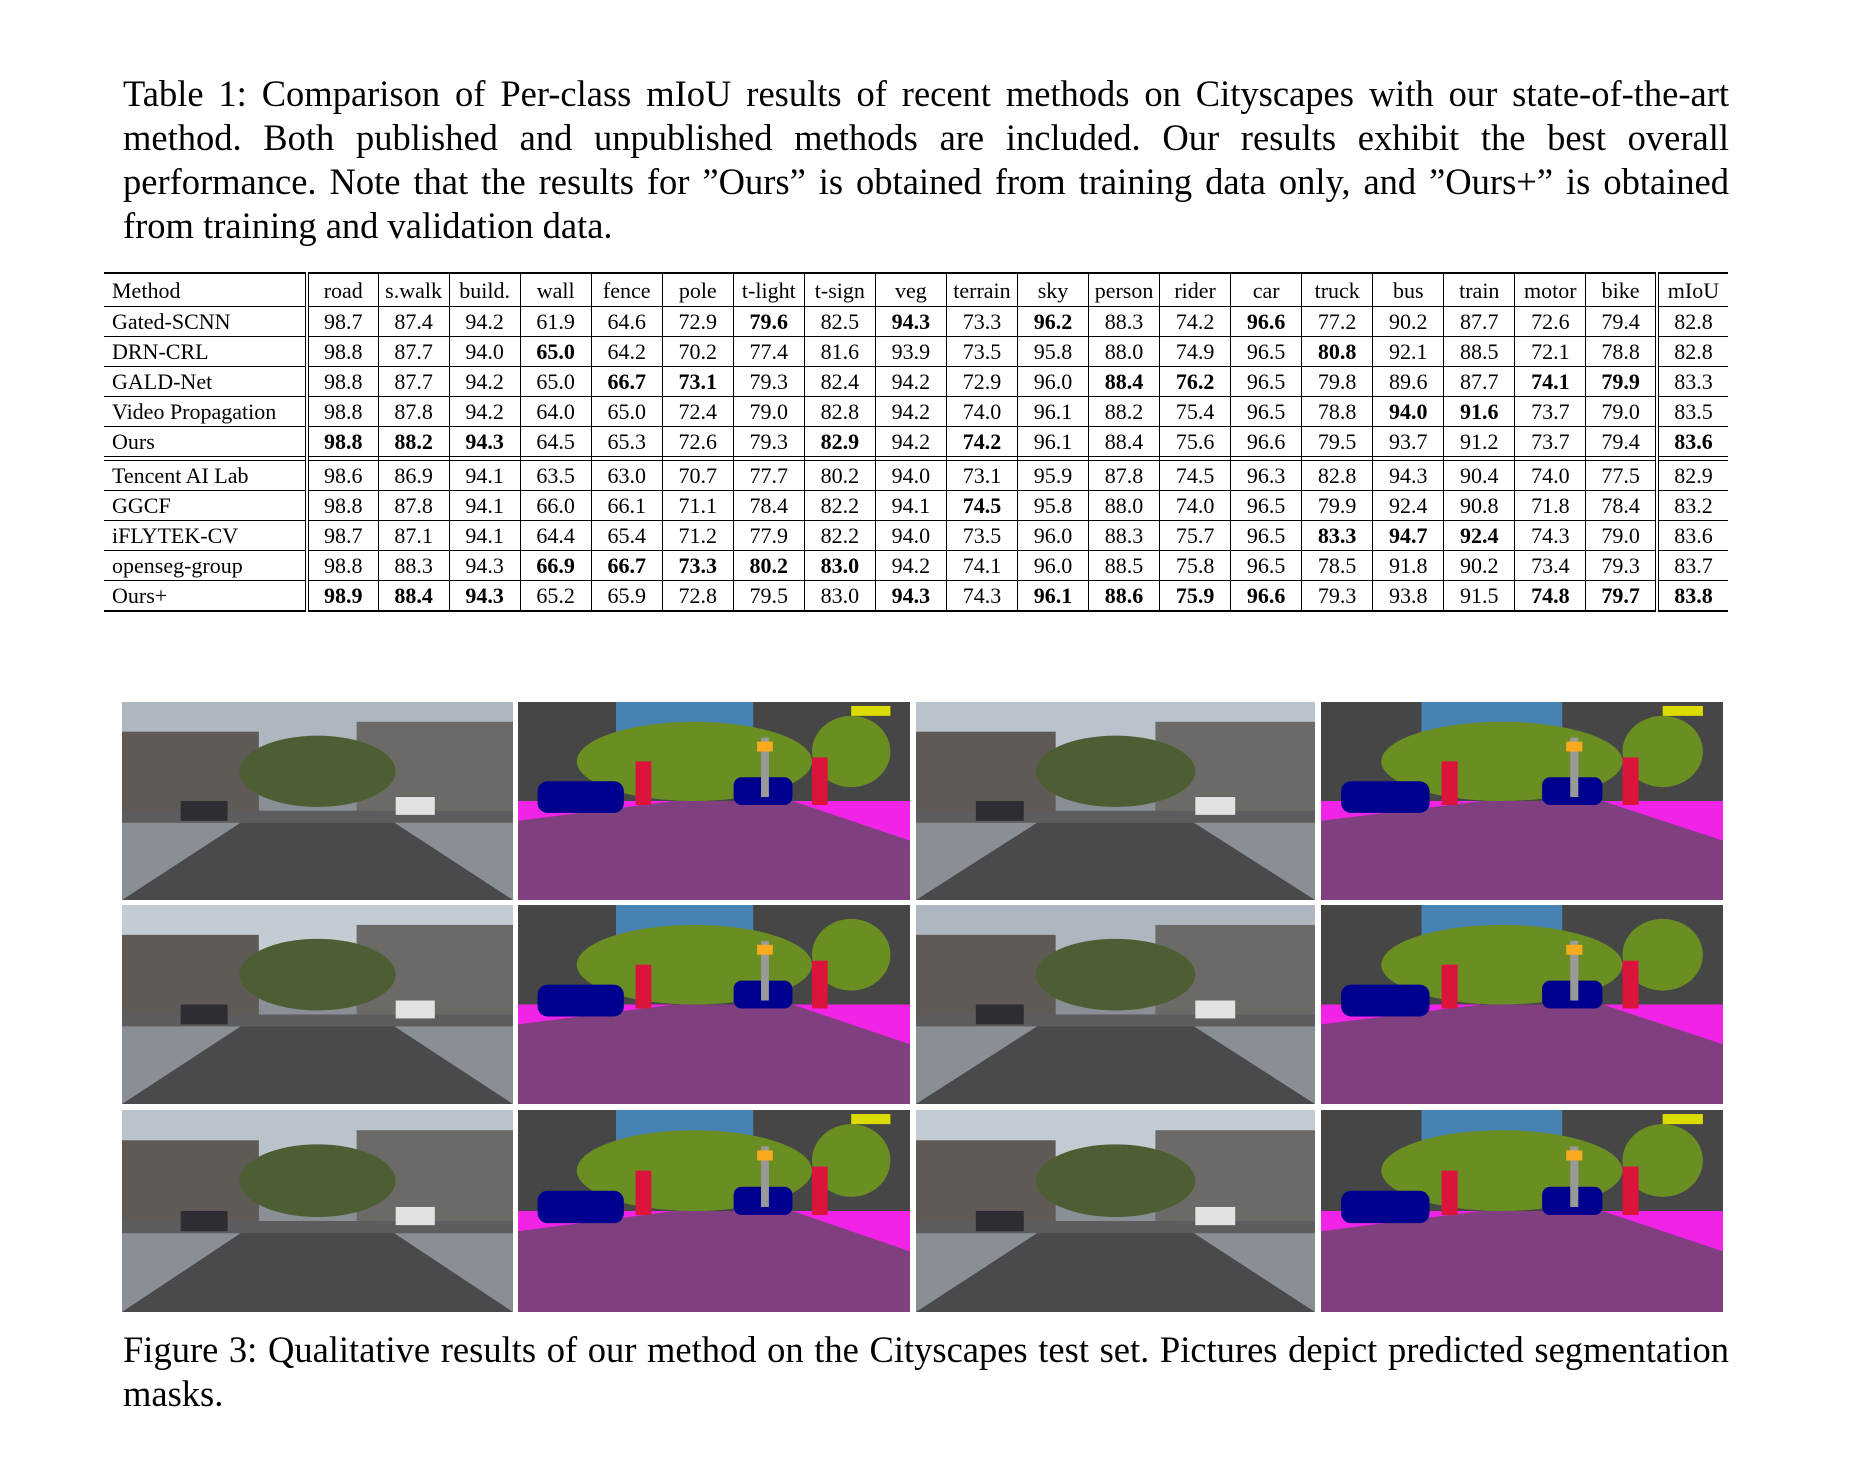 The width and height of the screenshot is (1852, 1474). What do you see at coordinates (1691, 596) in the screenshot?
I see `score-cell: 83.8` at bounding box center [1691, 596].